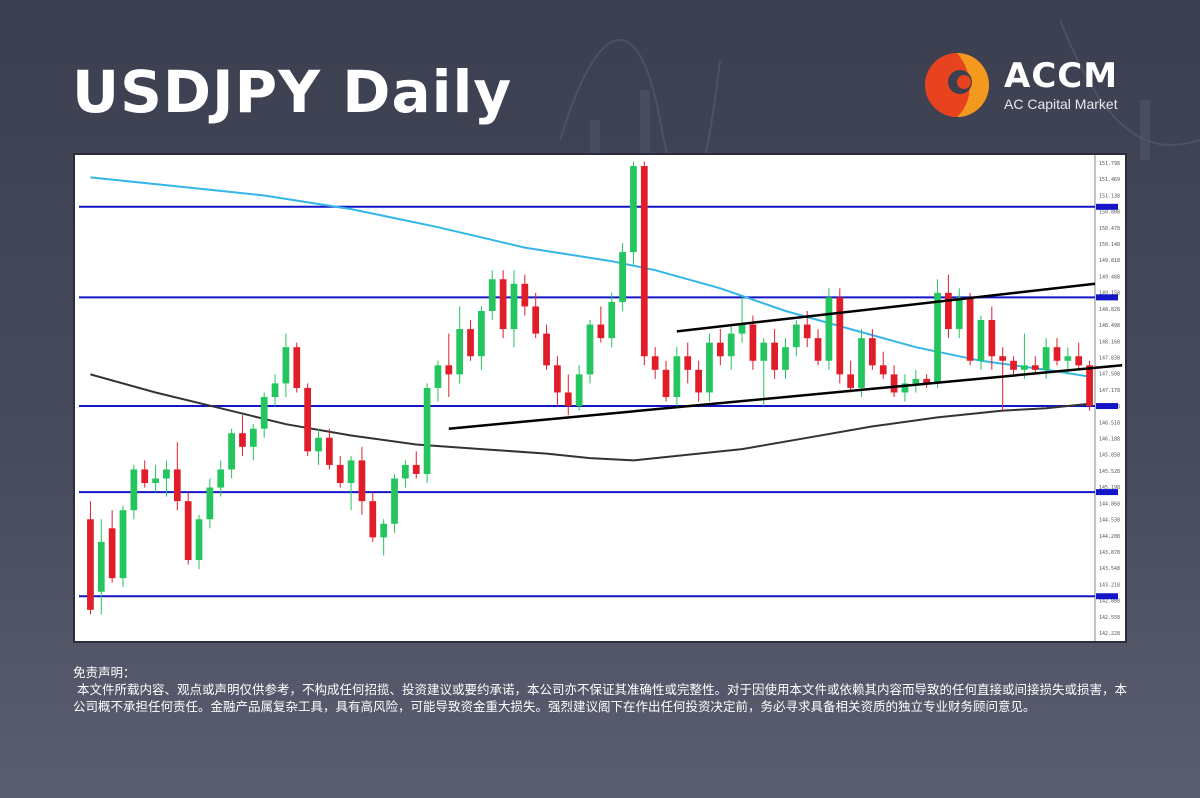 The height and width of the screenshot is (798, 1200). I want to click on price-axis-label: 149.818, so click(1109, 261).